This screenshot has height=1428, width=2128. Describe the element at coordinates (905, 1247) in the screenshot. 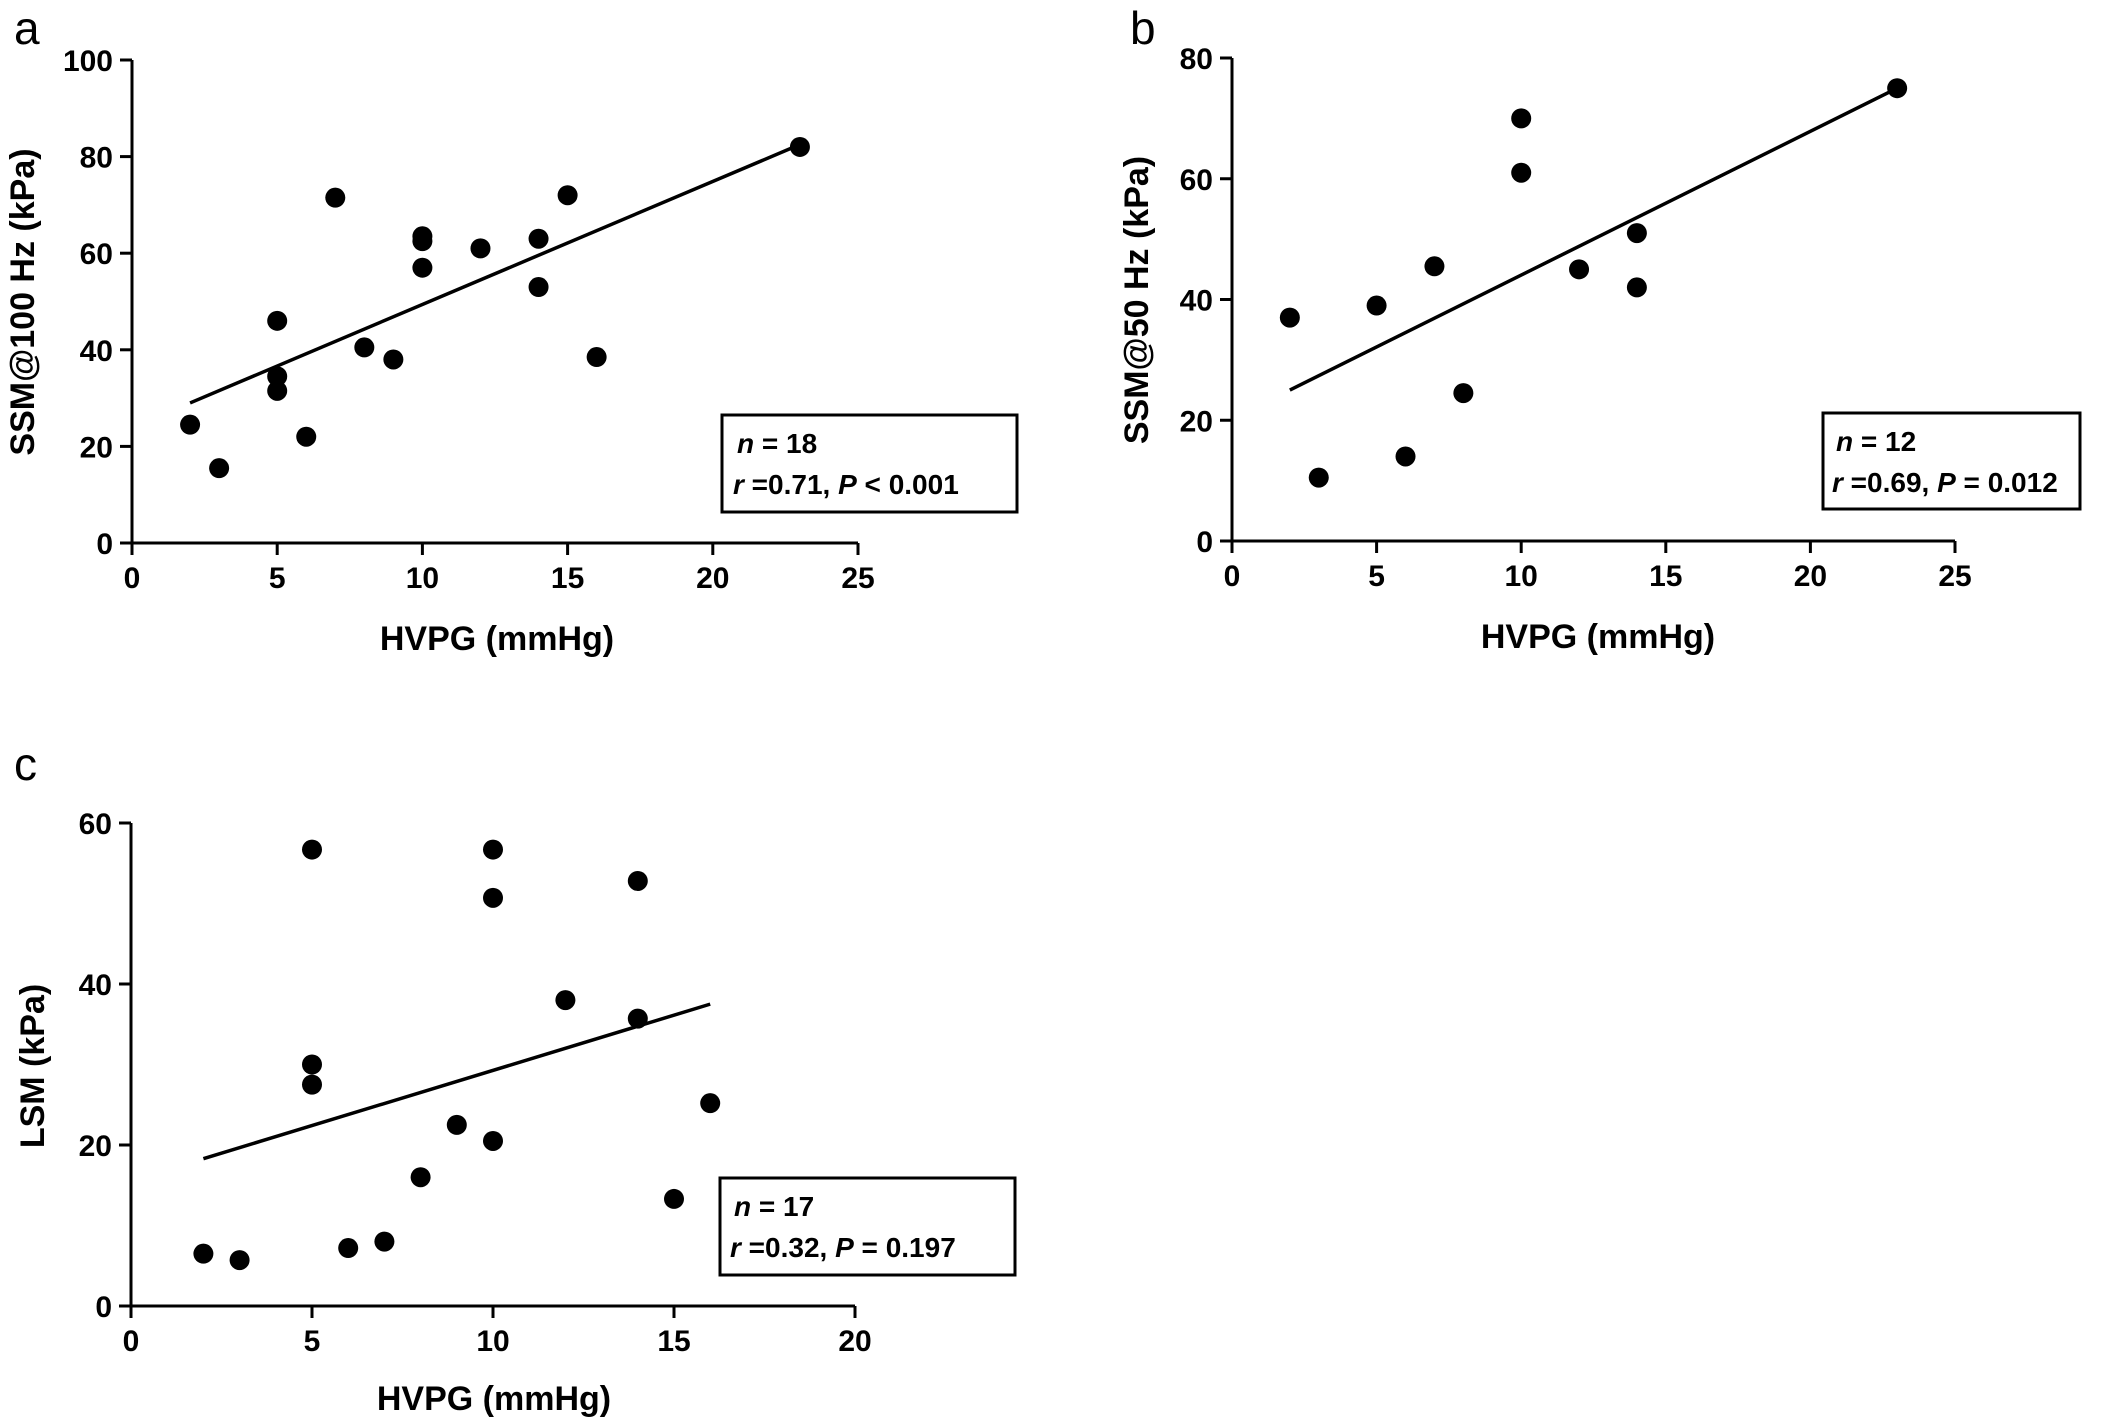

I see `panel-c-p-value: = 0.197` at that location.